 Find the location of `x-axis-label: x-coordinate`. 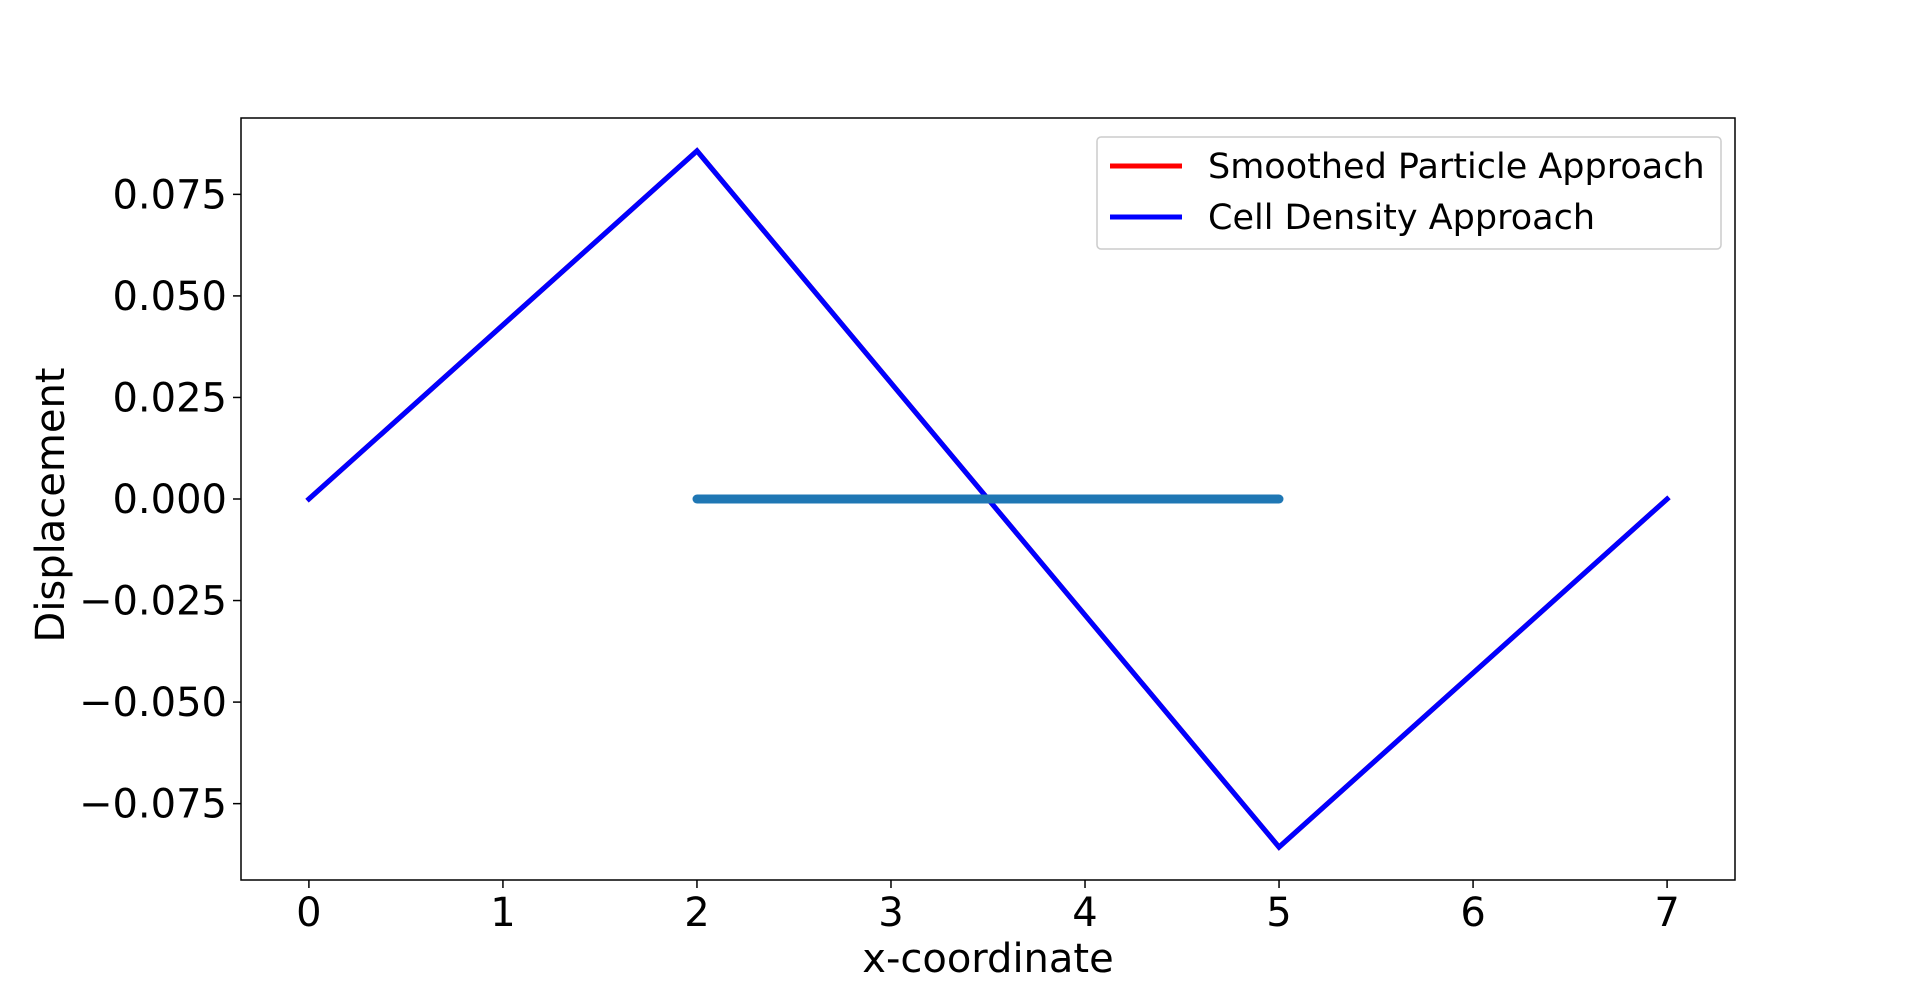

x-axis-label: x-coordinate is located at coordinates (987, 959).